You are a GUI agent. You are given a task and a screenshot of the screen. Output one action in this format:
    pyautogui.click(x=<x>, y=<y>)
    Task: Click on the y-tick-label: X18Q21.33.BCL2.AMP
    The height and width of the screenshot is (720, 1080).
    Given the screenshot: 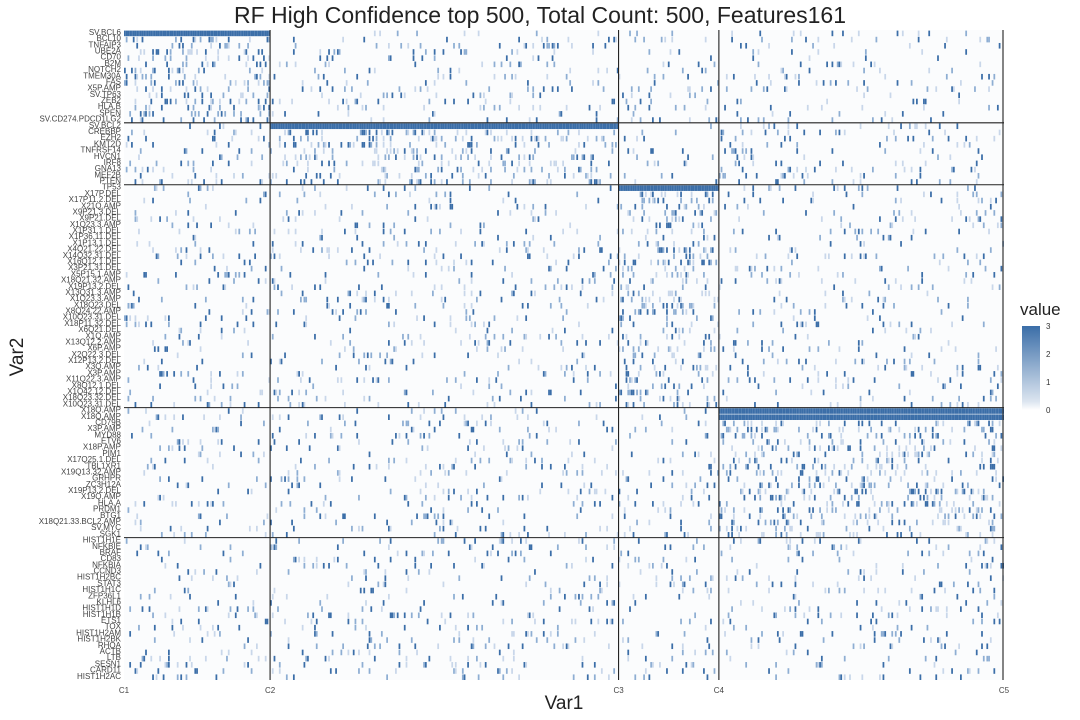 What is the action you would take?
    pyautogui.click(x=80, y=521)
    